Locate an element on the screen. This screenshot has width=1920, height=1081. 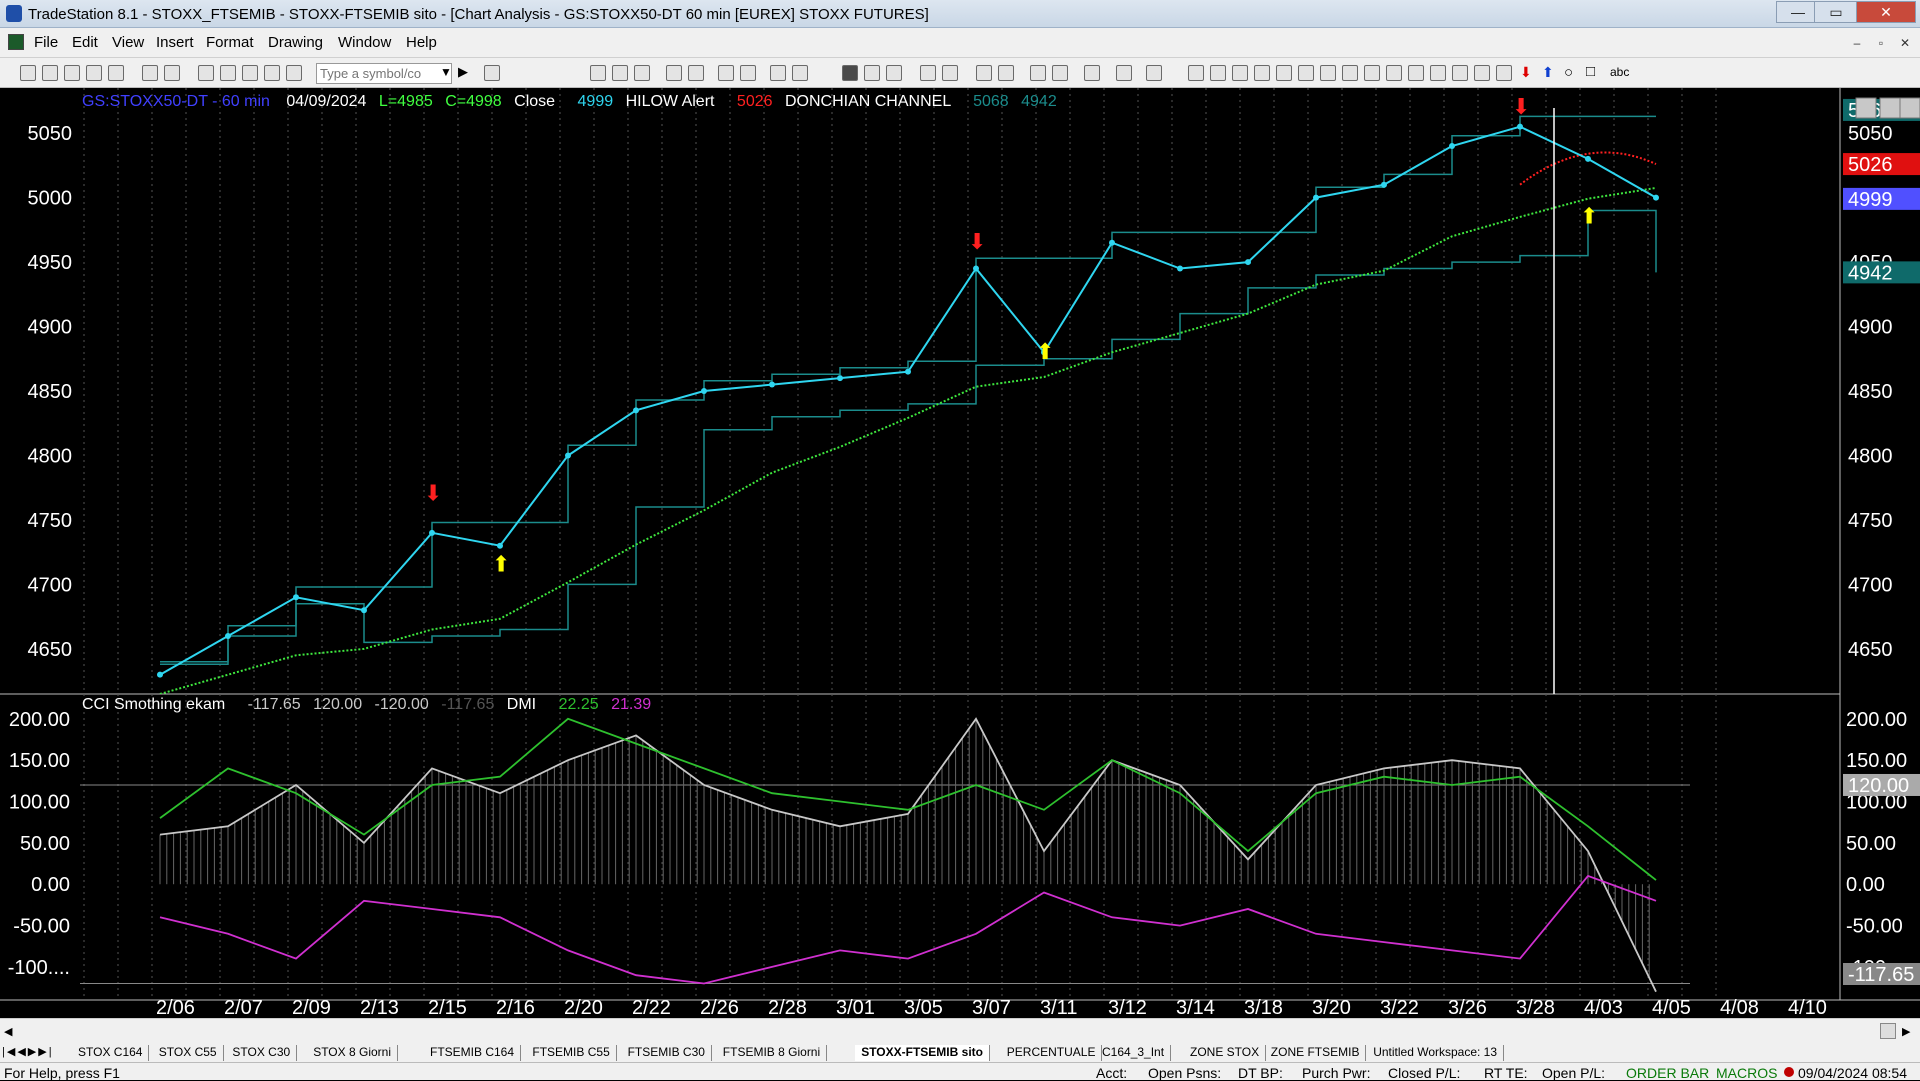
workspace-tab: ZONE FTSEMIB is located at coordinates (1316, 1053).